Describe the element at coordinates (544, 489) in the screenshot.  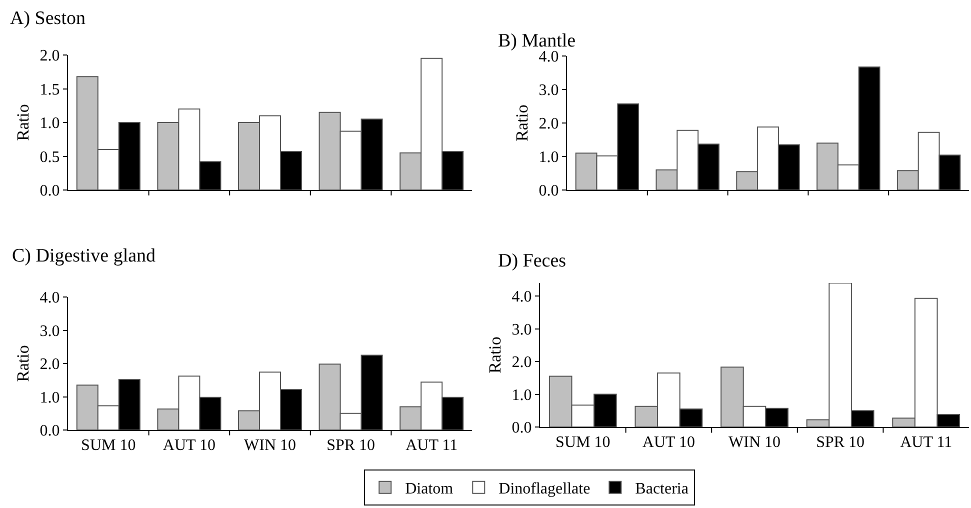
I see `legend-label: Dinoflagellate` at that location.